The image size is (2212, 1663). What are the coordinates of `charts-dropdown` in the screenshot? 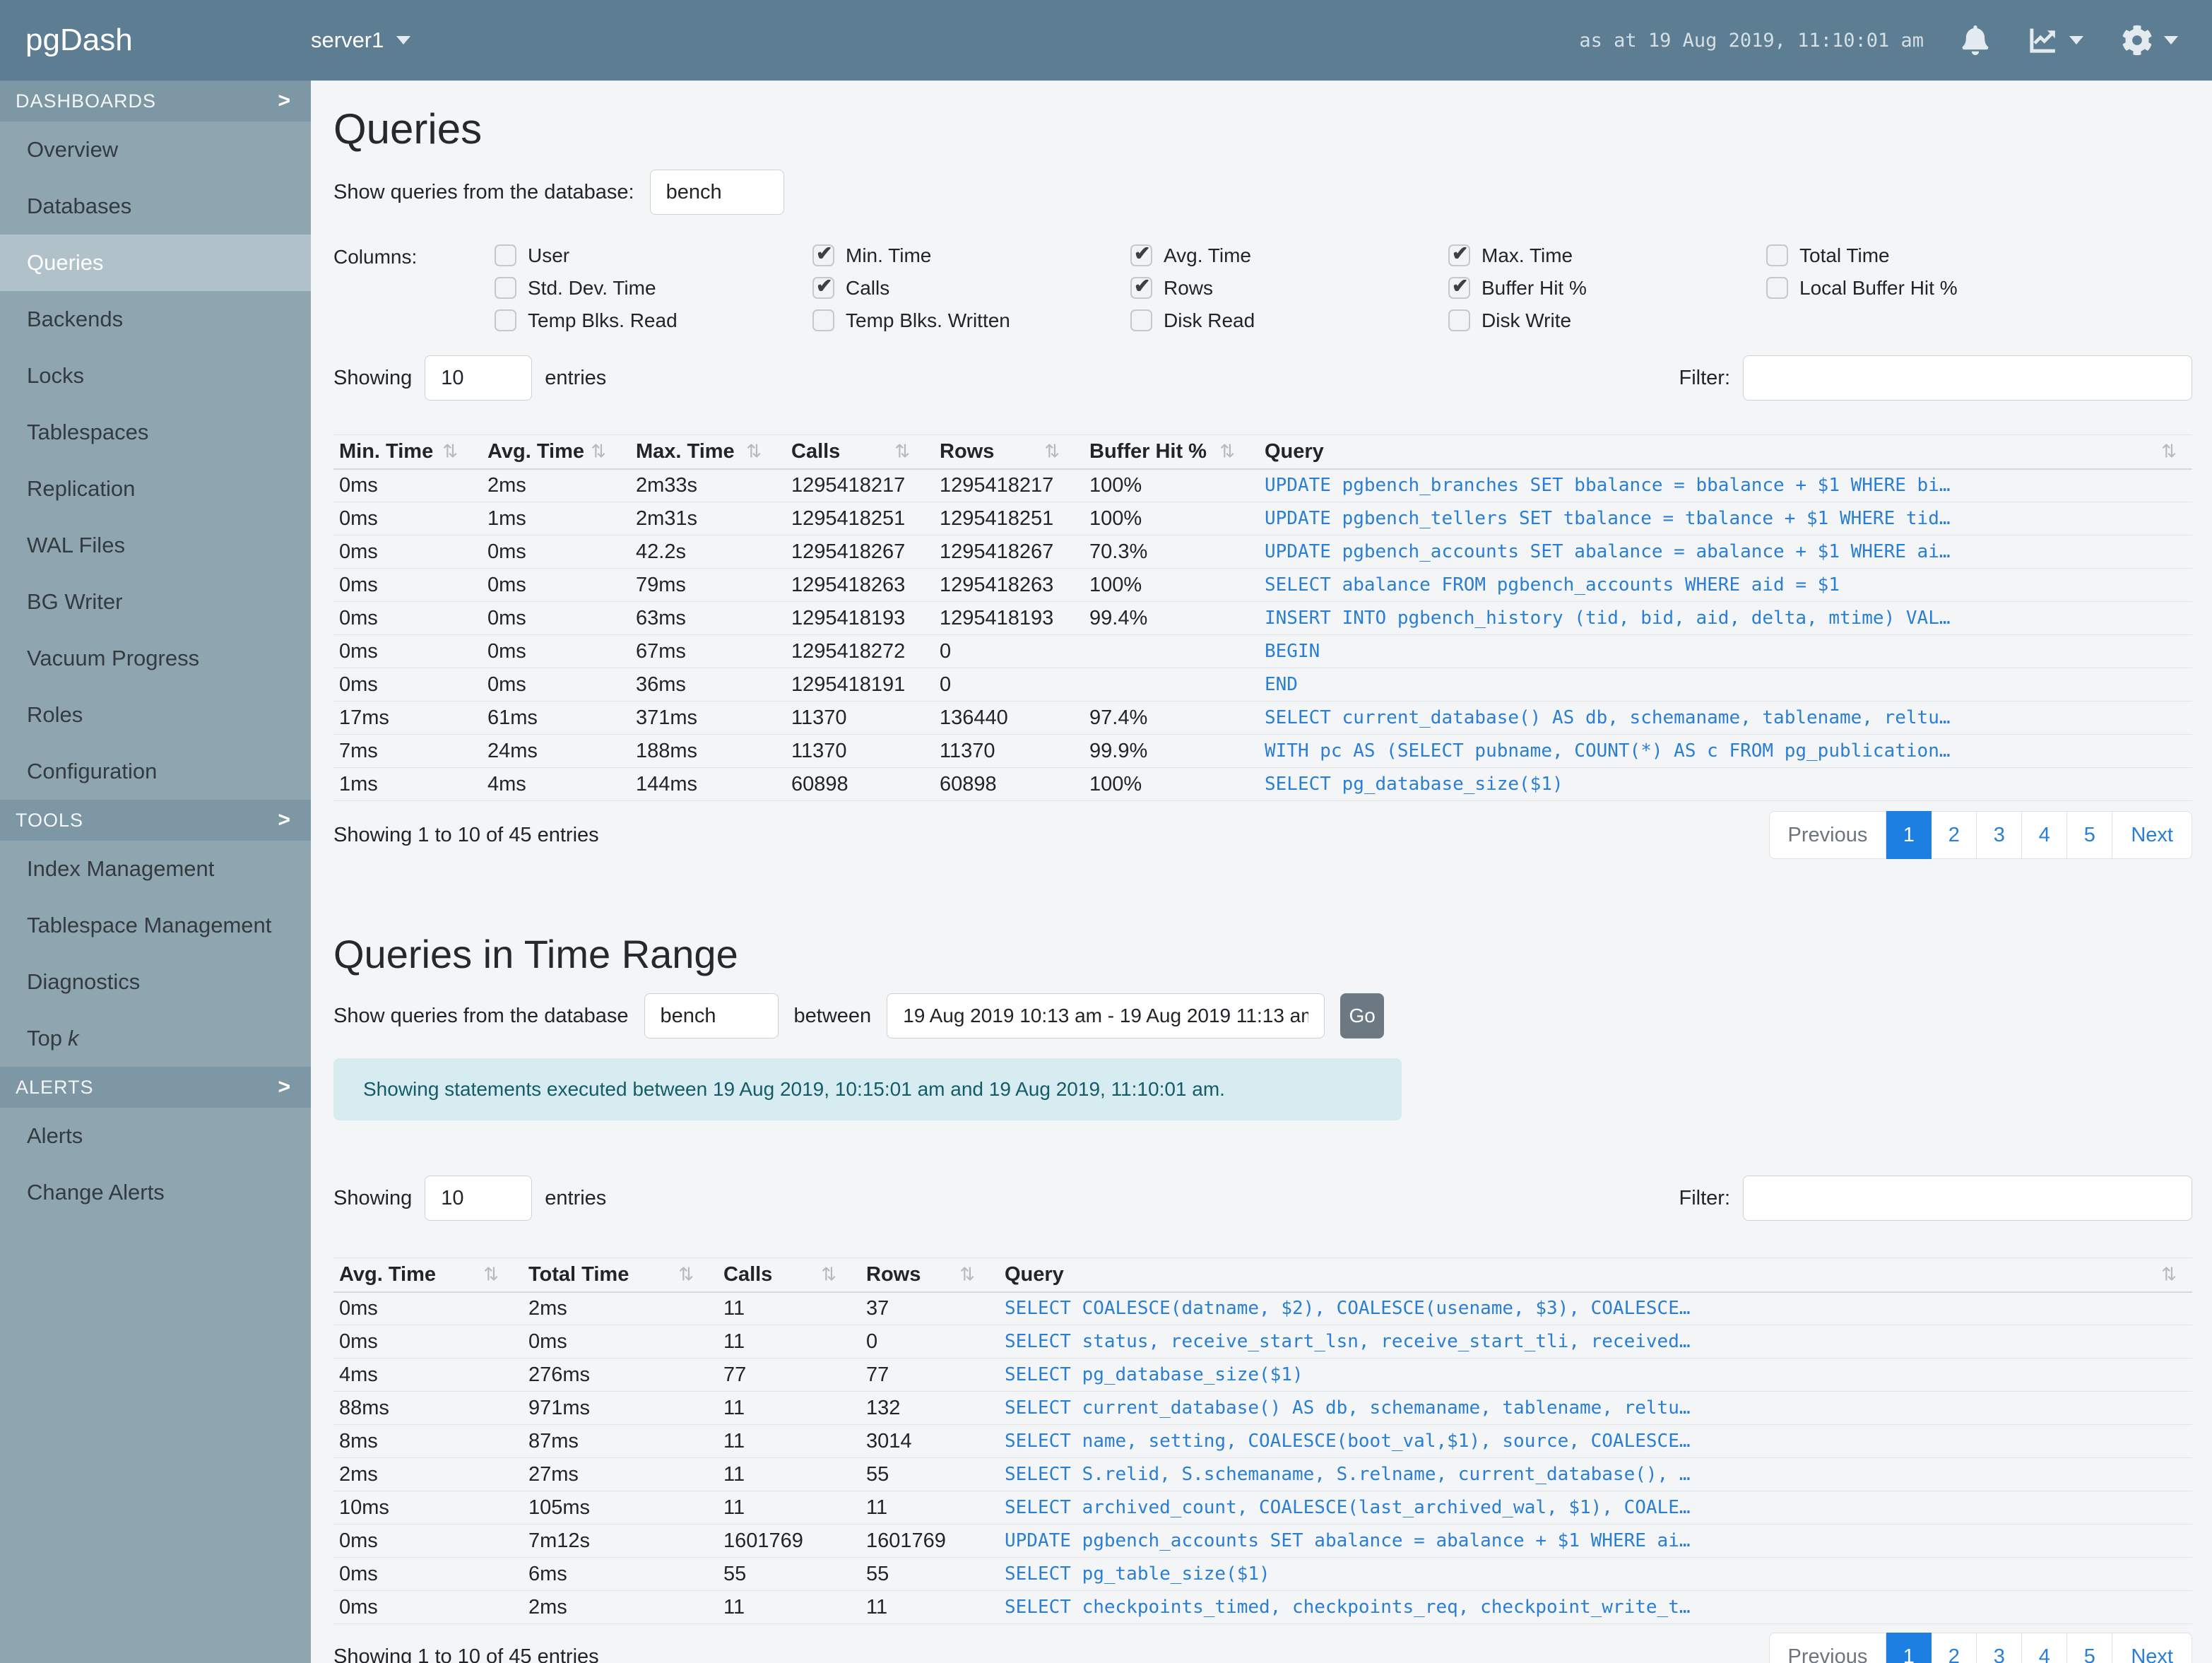 It's located at (2055, 41).